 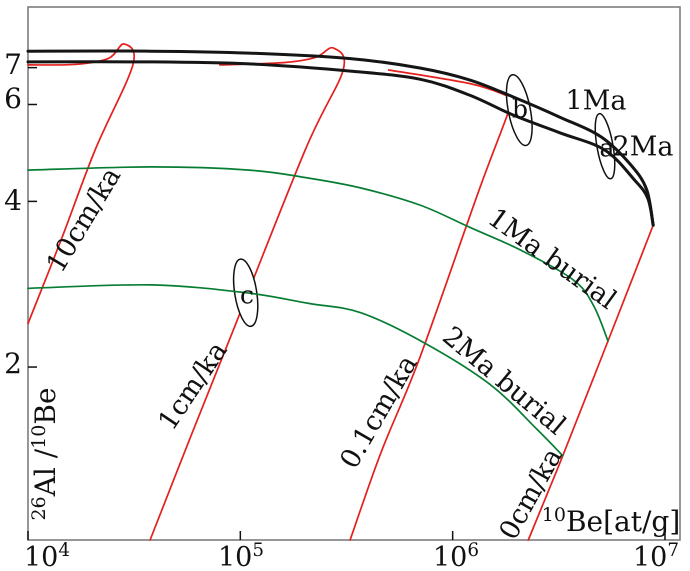 What do you see at coordinates (64, 550) in the screenshot?
I see `x-tick-1e4-exp: 4` at bounding box center [64, 550].